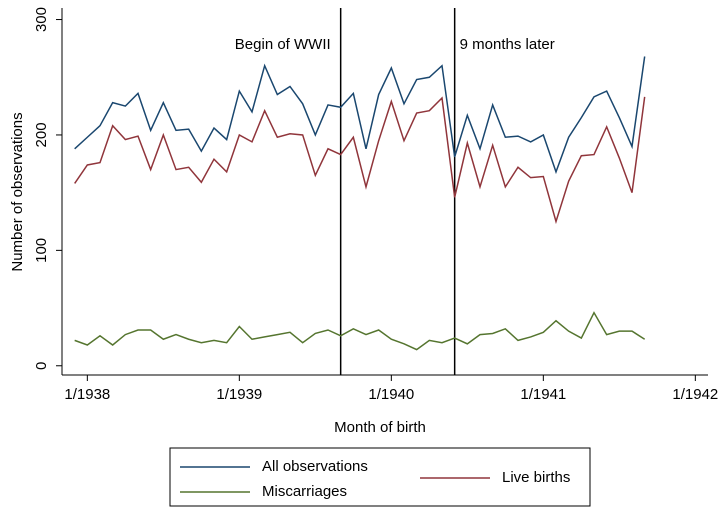 This screenshot has width=722, height=510. I want to click on legend-label: Live births, so click(536, 477).